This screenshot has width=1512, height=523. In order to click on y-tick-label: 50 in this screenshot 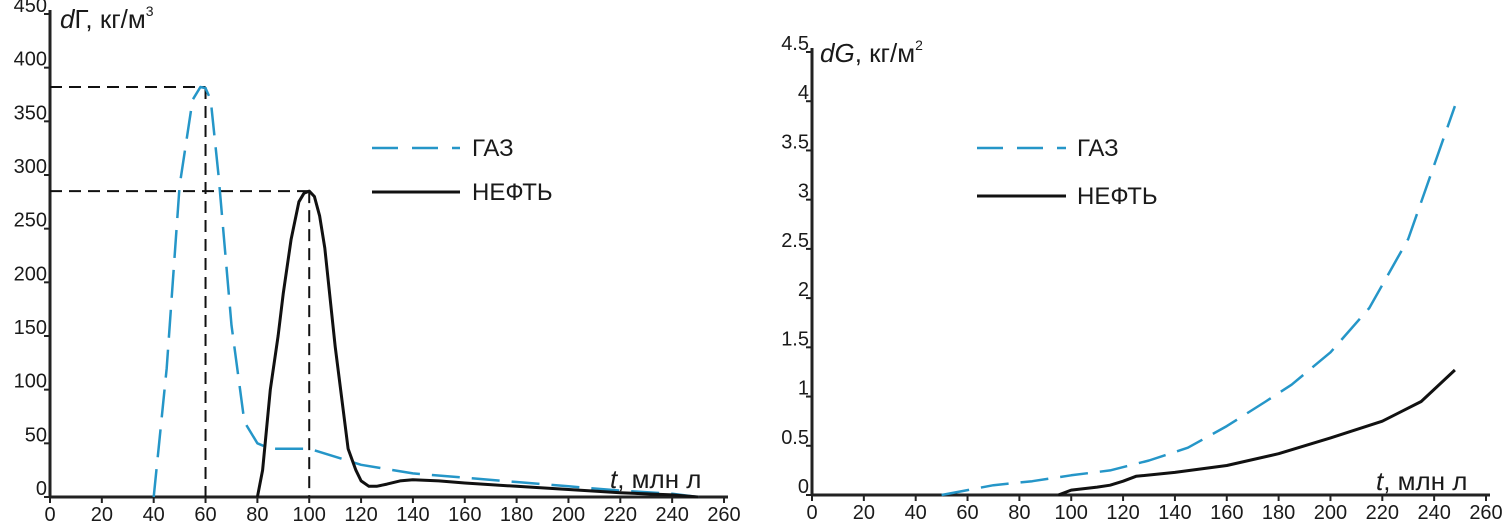, I will do `click(36, 435)`.